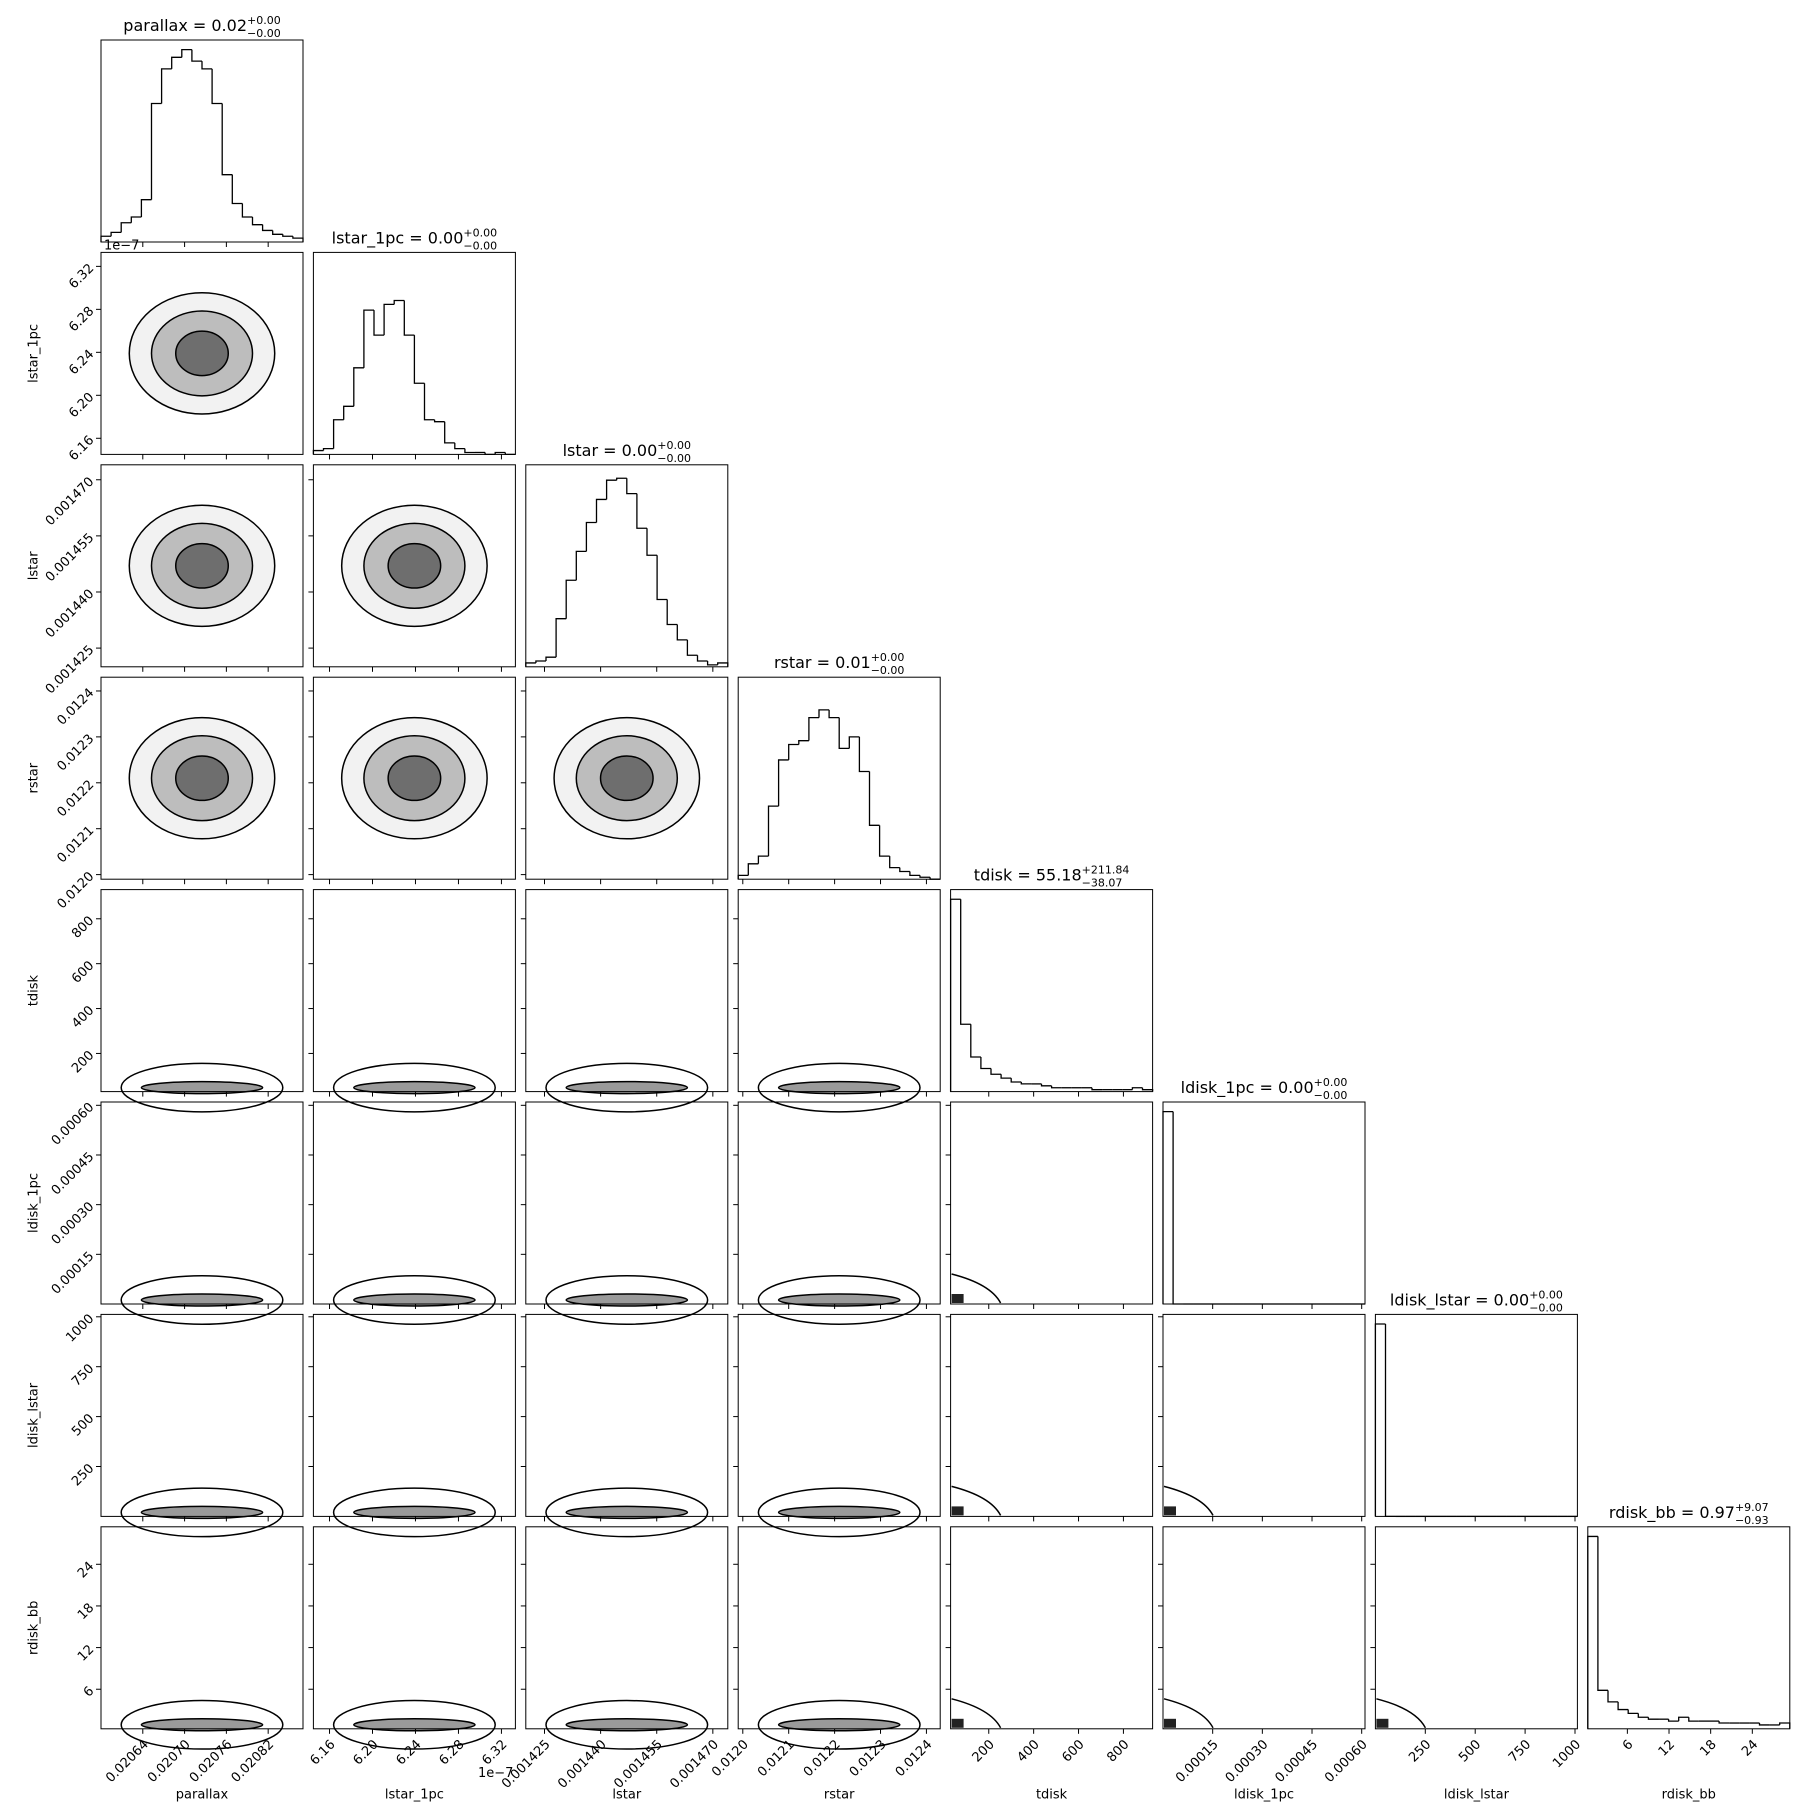 The width and height of the screenshot is (1809, 1809). I want to click on x-axis-label: rstar, so click(839, 1794).